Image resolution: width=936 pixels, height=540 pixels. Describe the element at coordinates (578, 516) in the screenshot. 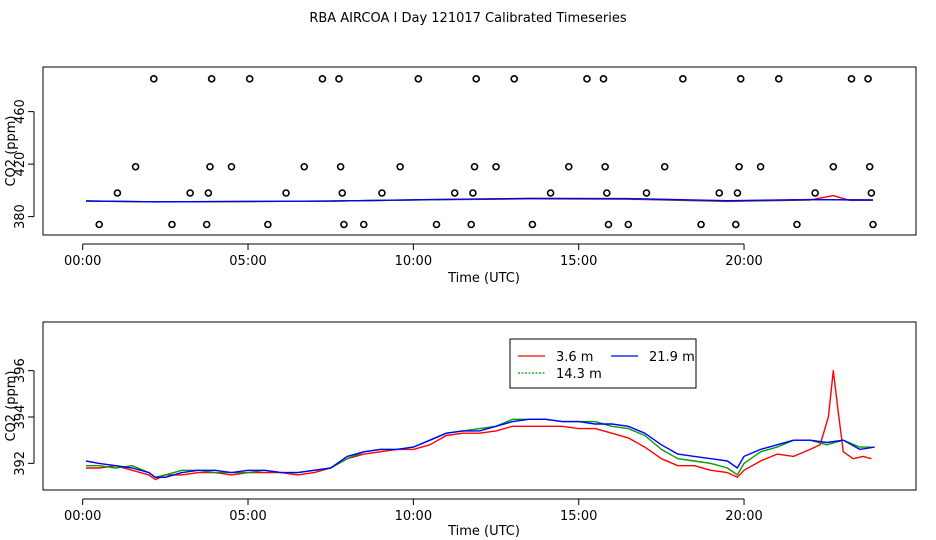

I see `bottom-x-tick-label: 15:00` at that location.